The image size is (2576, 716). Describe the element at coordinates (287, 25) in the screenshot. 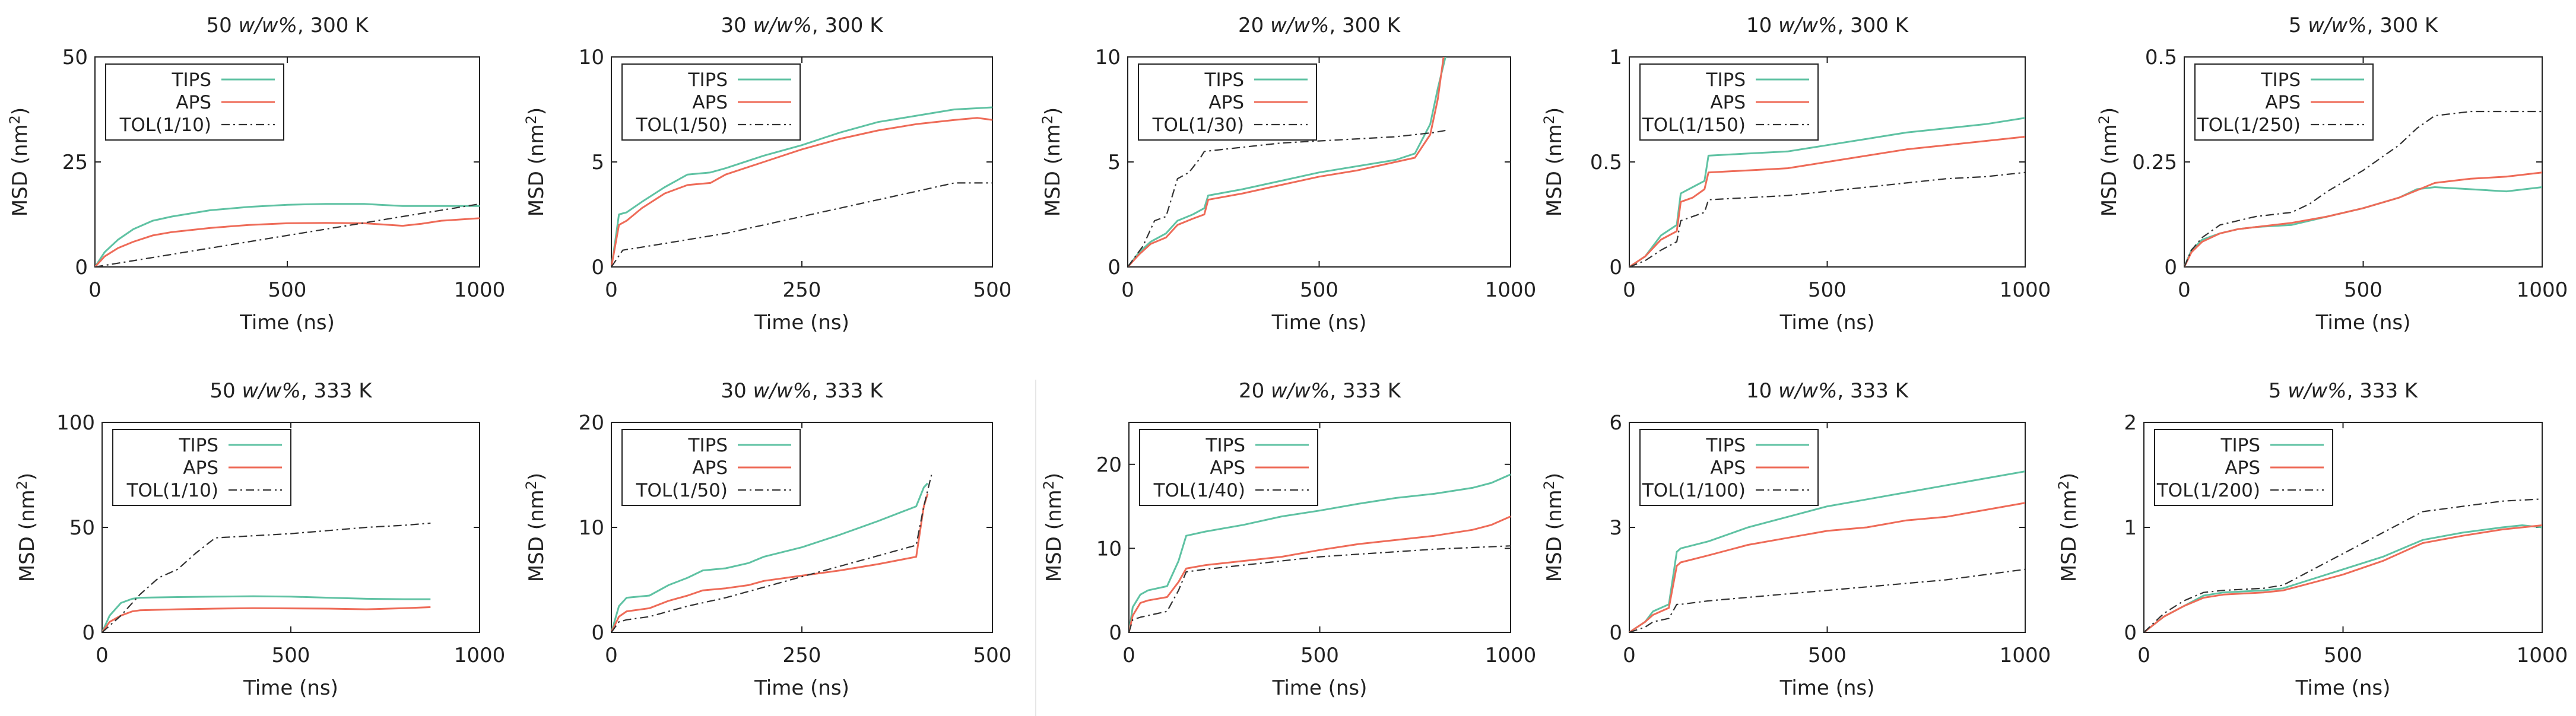

I see `chart-title: 50 w/w%, 300 K` at that location.